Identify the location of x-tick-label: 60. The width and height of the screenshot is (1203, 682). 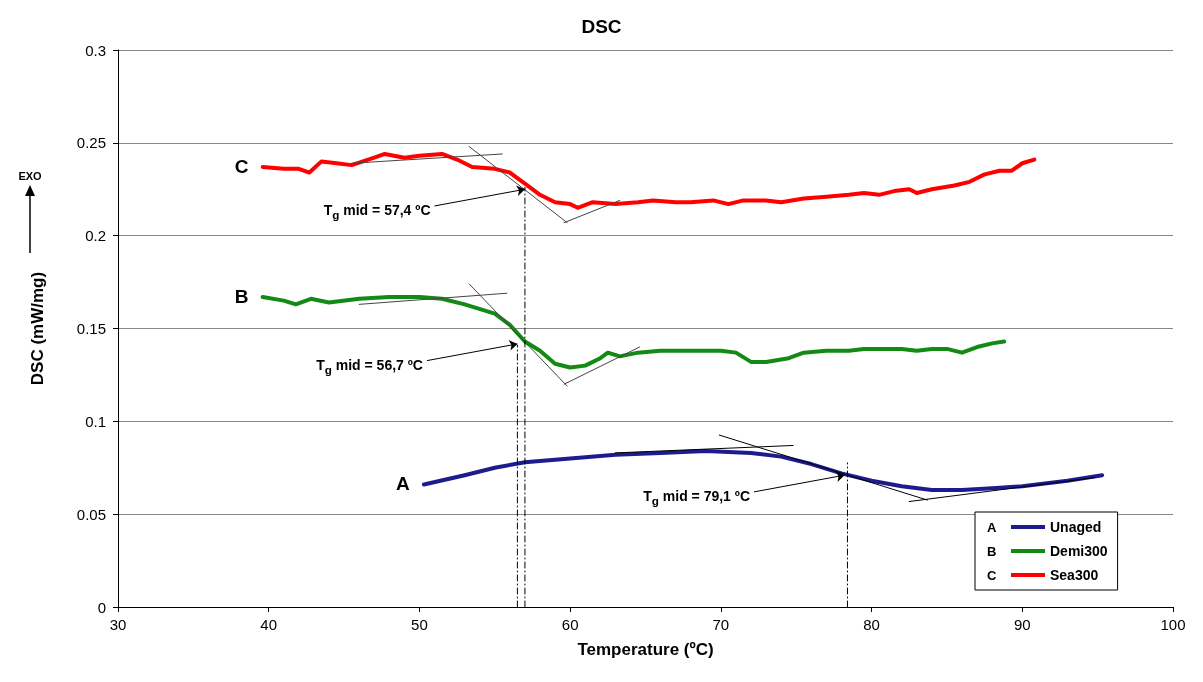
(570, 624).